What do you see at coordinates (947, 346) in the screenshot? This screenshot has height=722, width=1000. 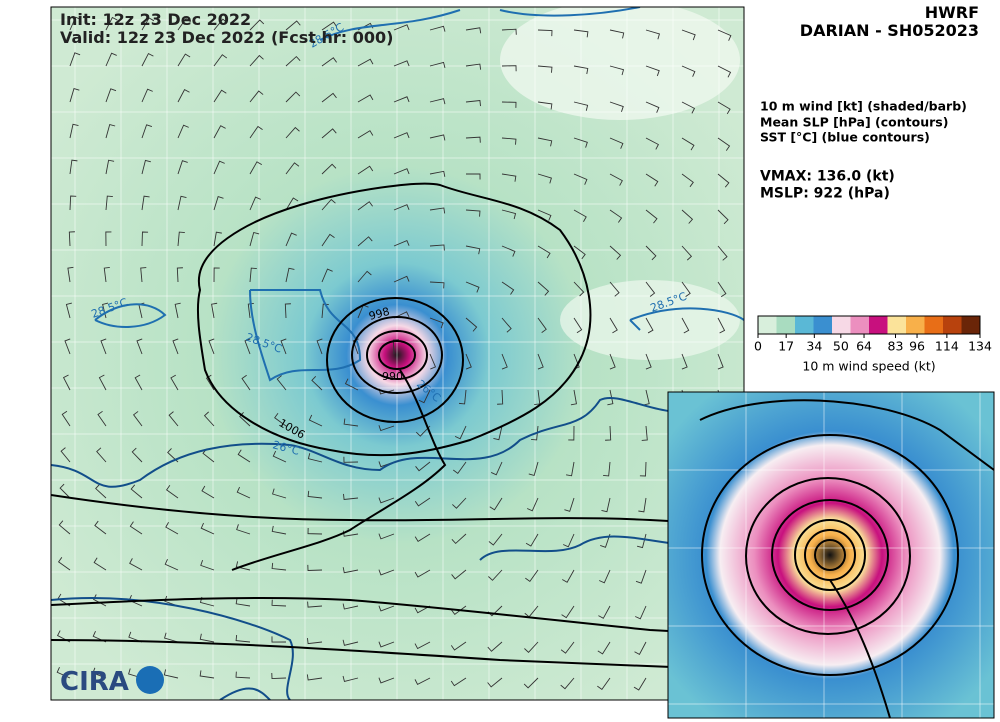 I see `colorbar-tick-label: 114` at bounding box center [947, 346].